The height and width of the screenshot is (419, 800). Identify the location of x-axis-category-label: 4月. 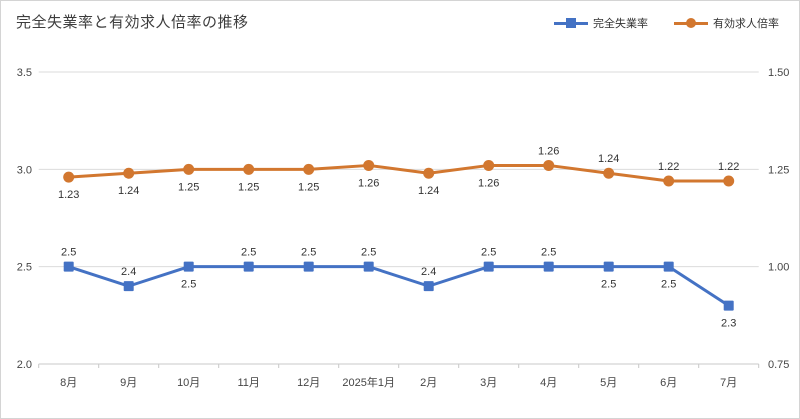
(548, 383).